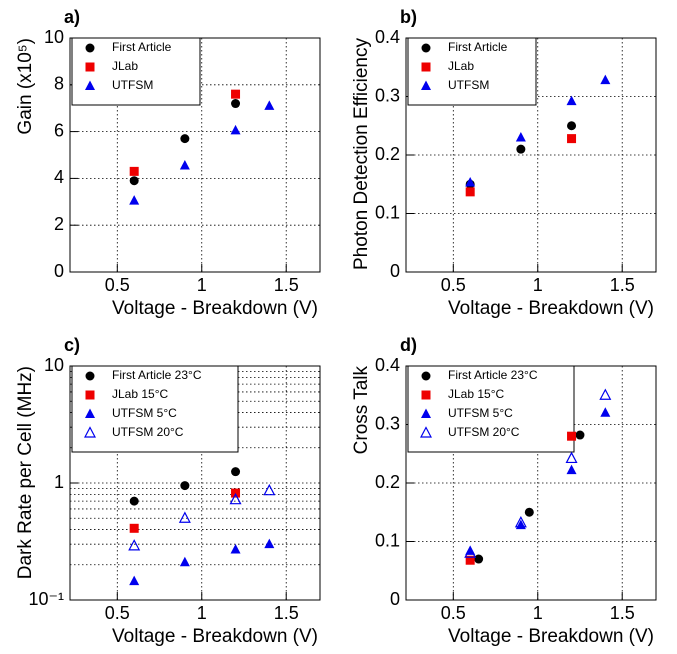 The height and width of the screenshot is (654, 677). Describe the element at coordinates (408, 345) in the screenshot. I see `panel-label: d)` at that location.